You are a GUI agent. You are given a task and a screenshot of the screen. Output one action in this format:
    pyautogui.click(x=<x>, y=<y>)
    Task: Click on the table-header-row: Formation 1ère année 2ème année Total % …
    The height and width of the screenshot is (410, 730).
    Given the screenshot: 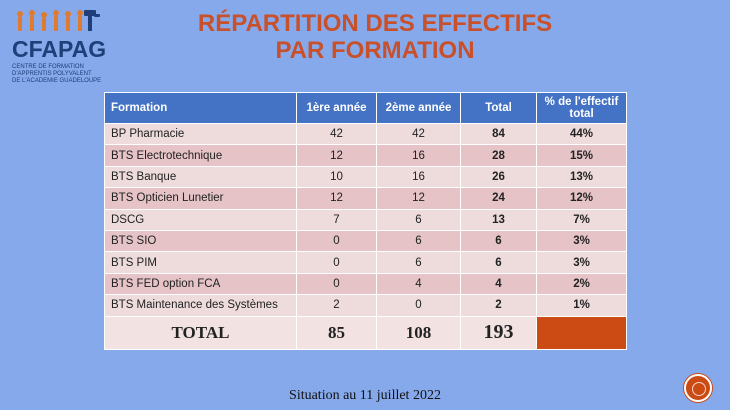 What is the action you would take?
    pyautogui.click(x=365, y=108)
    